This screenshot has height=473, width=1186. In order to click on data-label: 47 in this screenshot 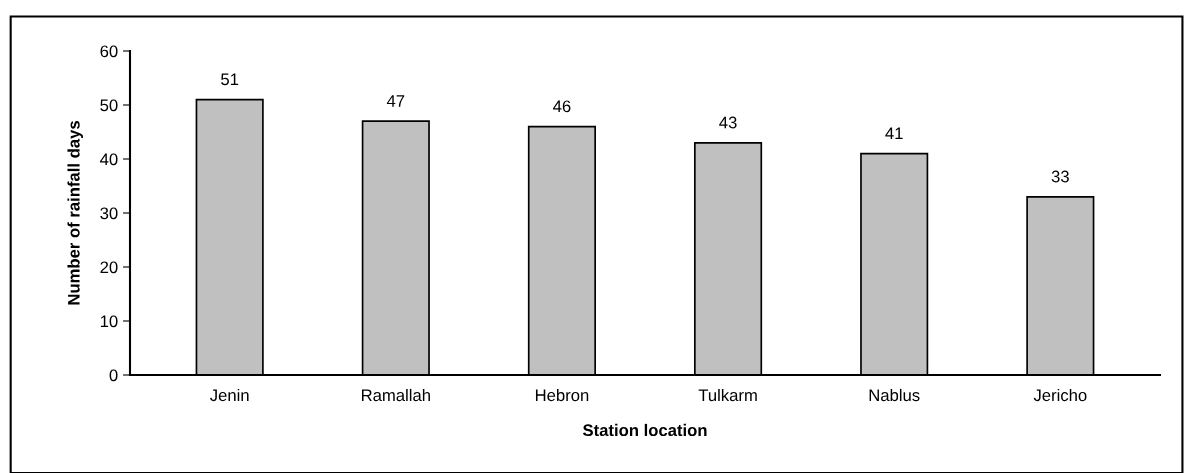, I will do `click(395, 101)`.